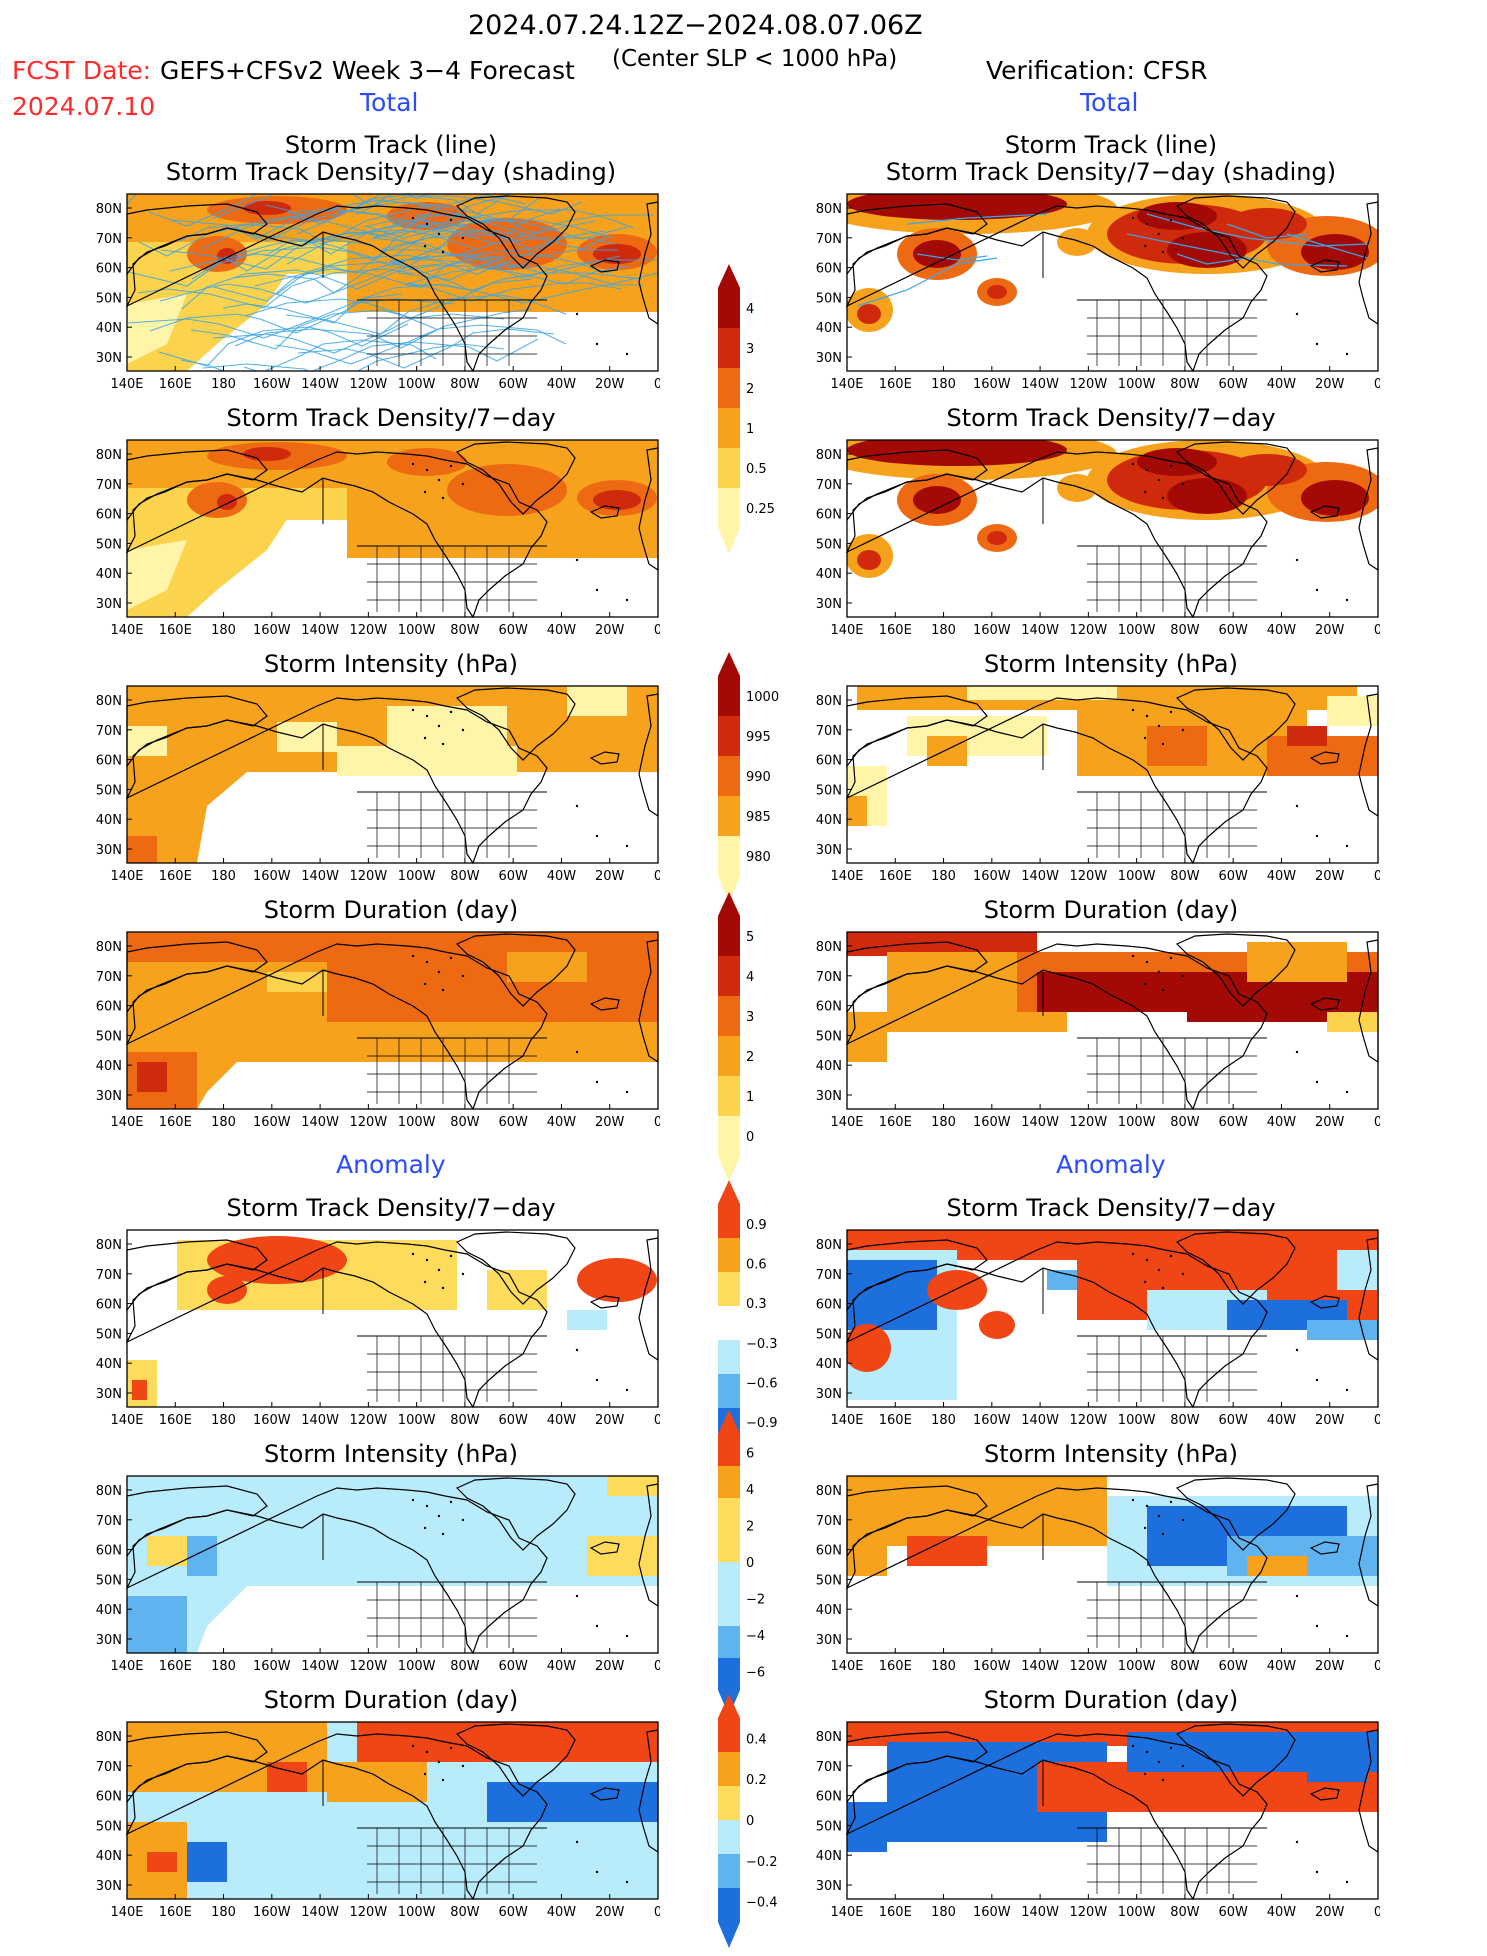 This screenshot has width=1487, height=1956. Describe the element at coordinates (1111, 418) in the screenshot. I see `title-density-right: Storm Track Density/7−day` at that location.